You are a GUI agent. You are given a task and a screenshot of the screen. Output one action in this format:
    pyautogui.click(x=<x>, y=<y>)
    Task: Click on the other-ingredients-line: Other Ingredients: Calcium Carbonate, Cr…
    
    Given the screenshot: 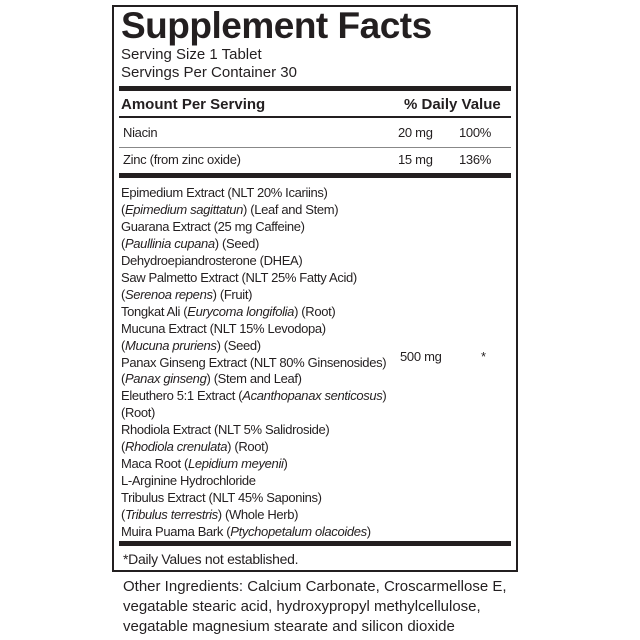 What is the action you would take?
    pyautogui.click(x=315, y=586)
    